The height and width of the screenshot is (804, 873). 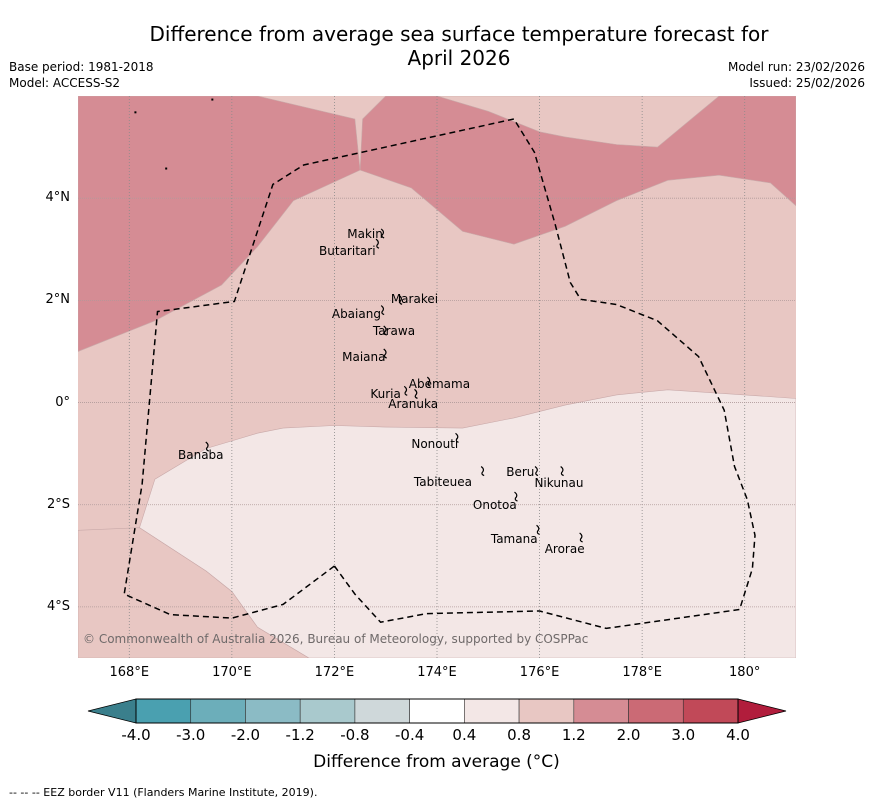 What do you see at coordinates (347, 250) in the screenshot?
I see `island-label: Butaritari` at bounding box center [347, 250].